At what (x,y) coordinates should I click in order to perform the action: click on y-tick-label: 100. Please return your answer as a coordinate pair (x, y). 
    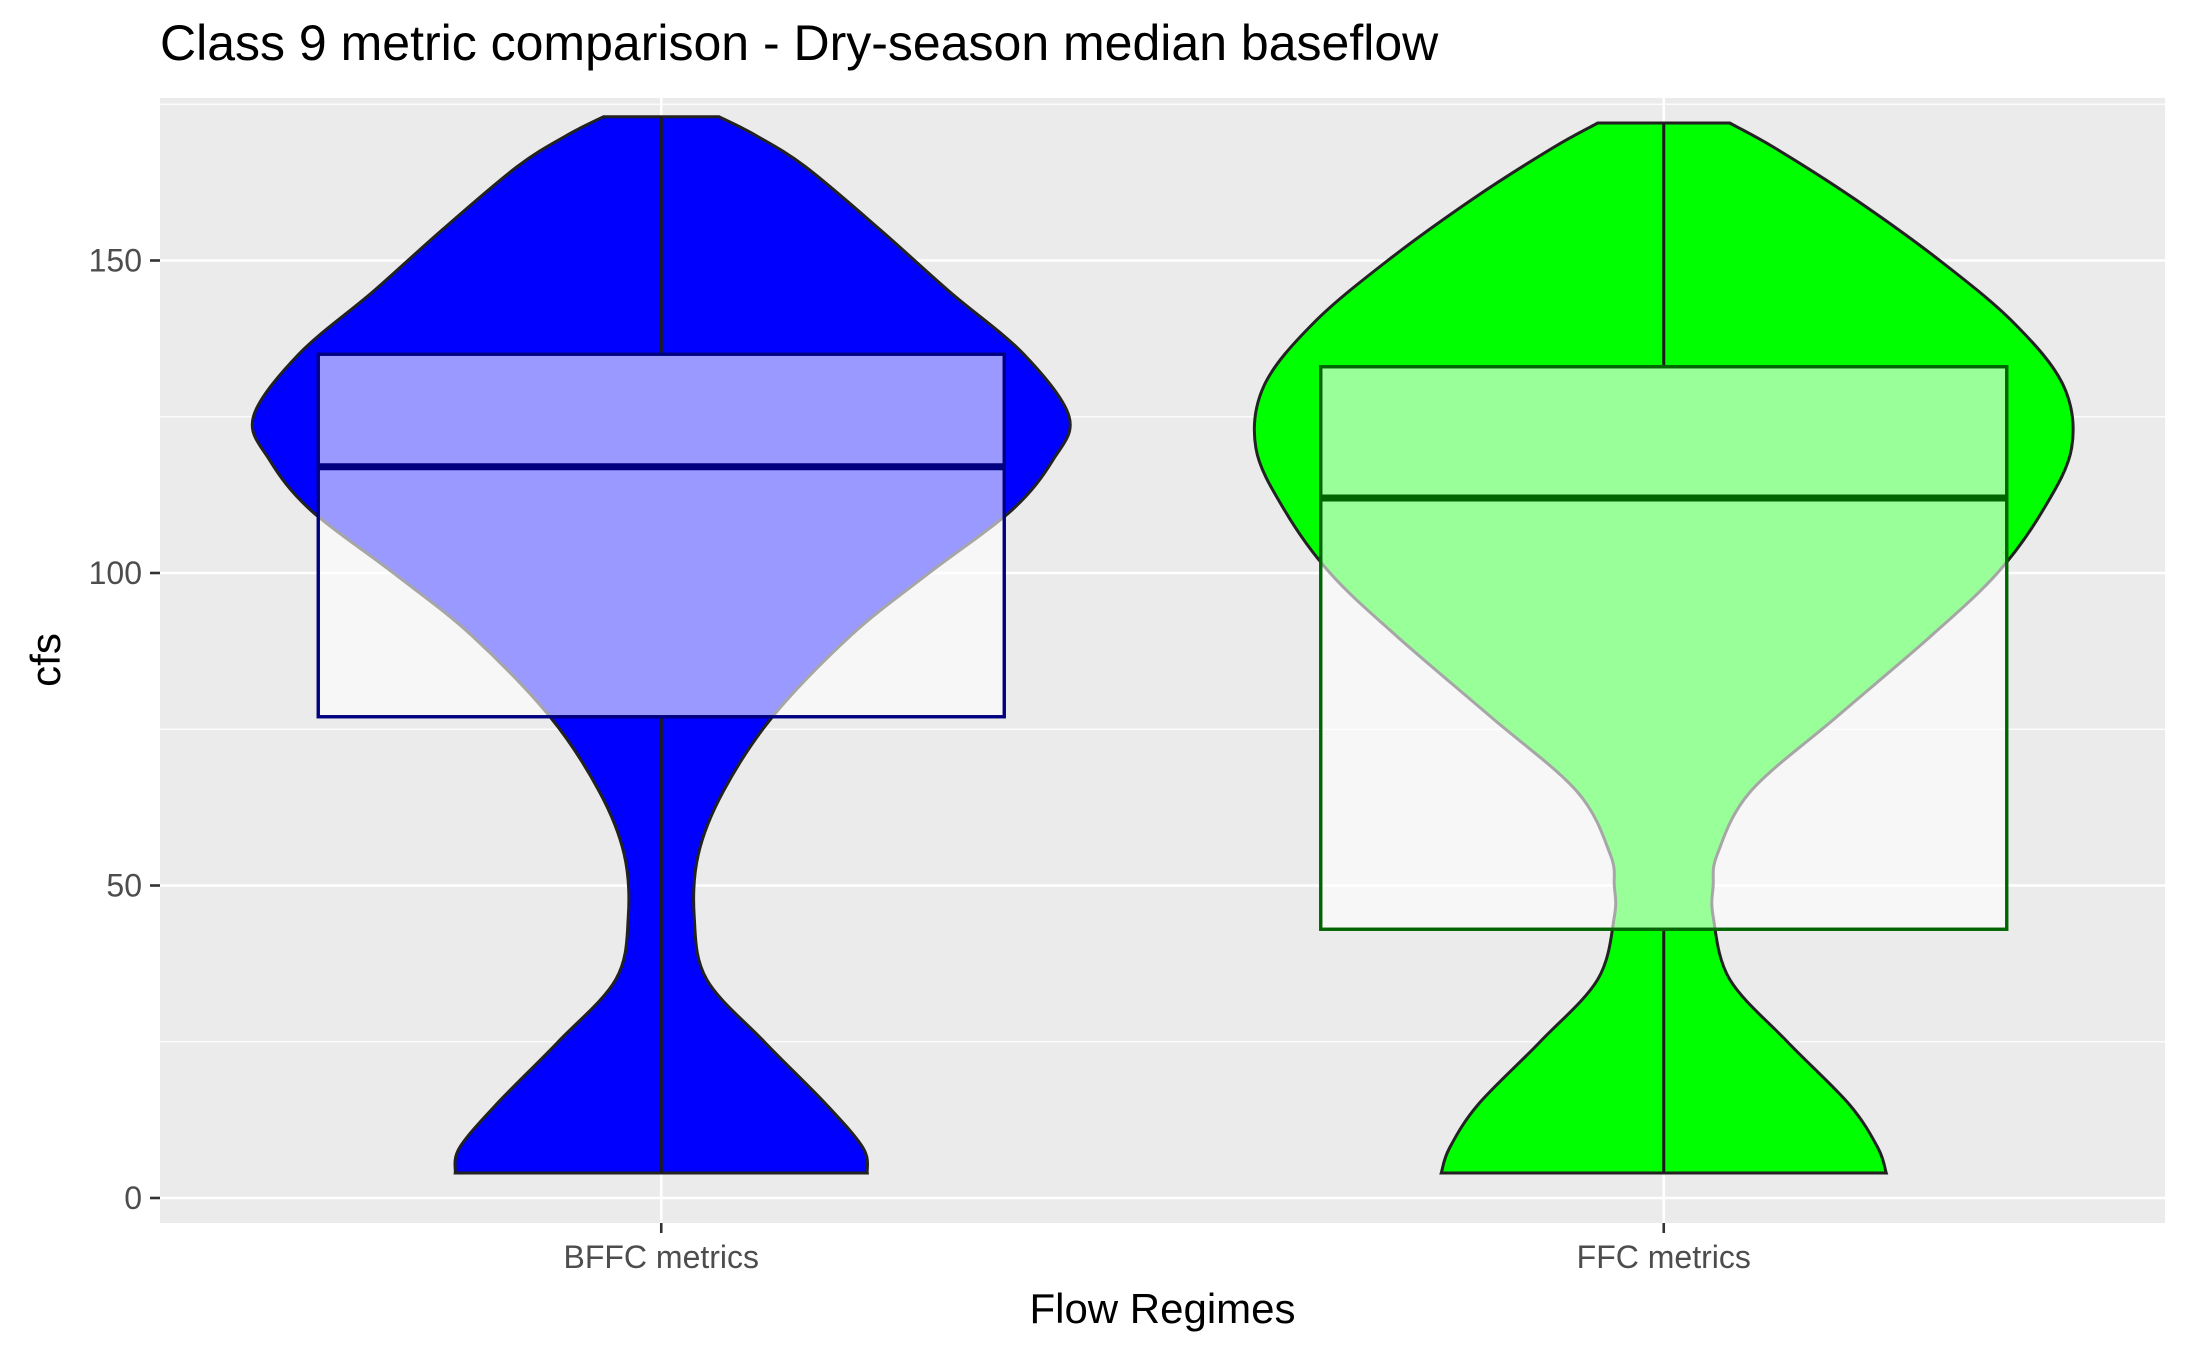
    Looking at the image, I should click on (115, 573).